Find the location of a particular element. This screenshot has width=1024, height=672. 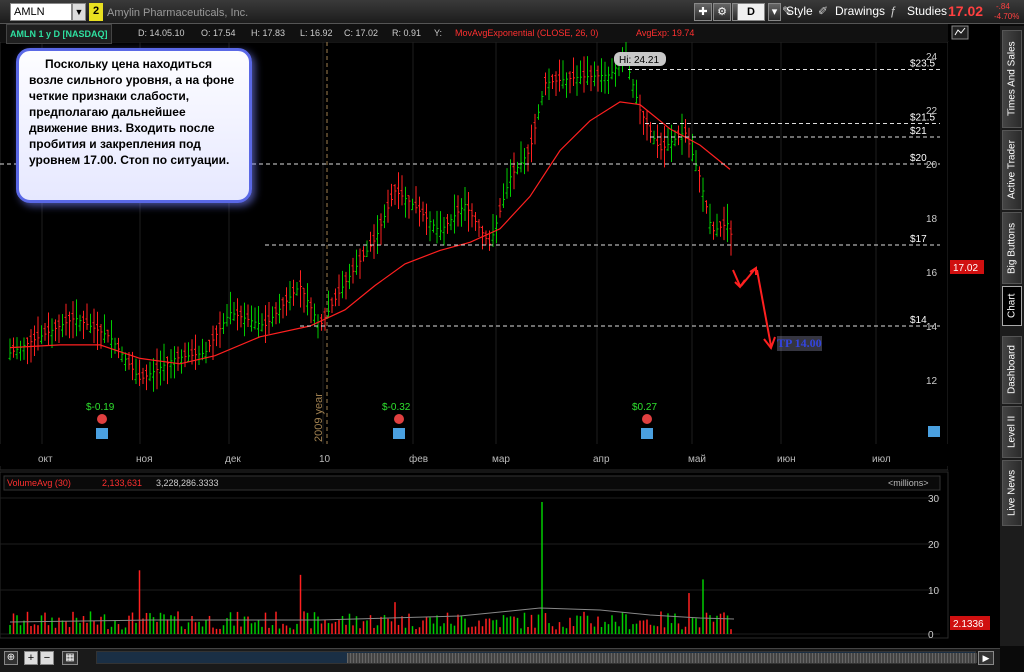

earnings-label: $-0.19 is located at coordinates (100, 407).